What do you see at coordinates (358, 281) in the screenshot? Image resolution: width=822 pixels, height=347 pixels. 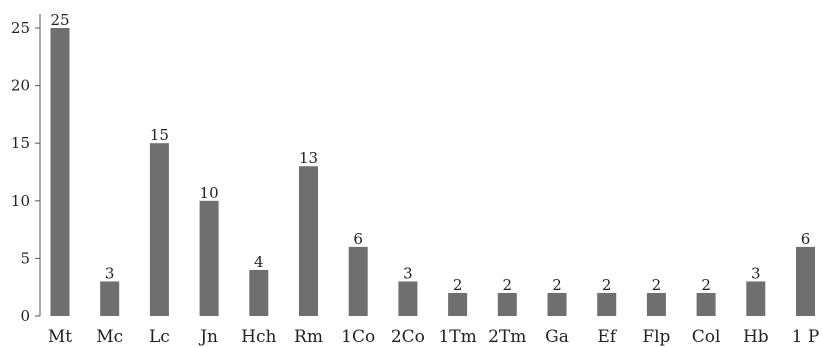 I see `bar-1co` at bounding box center [358, 281].